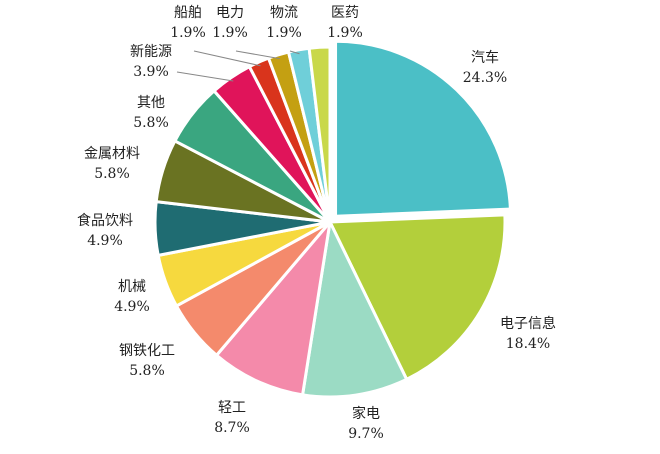 The width and height of the screenshot is (660, 454). Describe the element at coordinates (528, 323) in the screenshot. I see `slice-name-label-2: 电子信息` at that location.